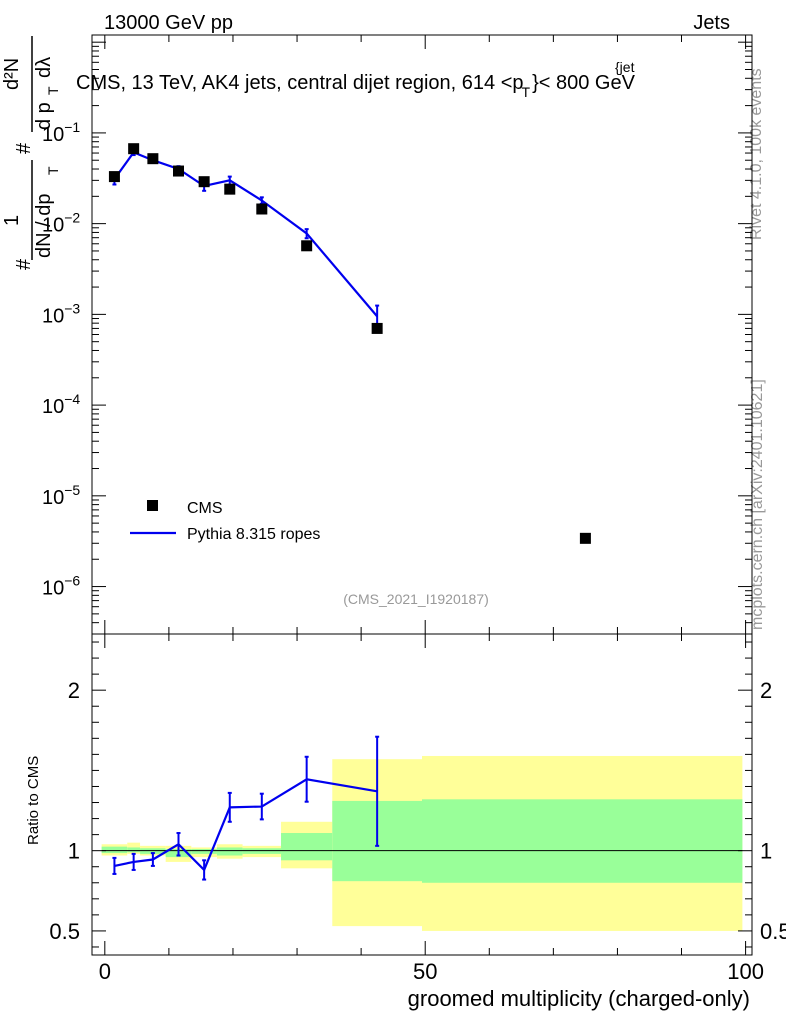 The image size is (786, 1024). I want to click on mcplots-label: mcplots.cern.ch [arXiv:2401.10621], so click(757, 504).